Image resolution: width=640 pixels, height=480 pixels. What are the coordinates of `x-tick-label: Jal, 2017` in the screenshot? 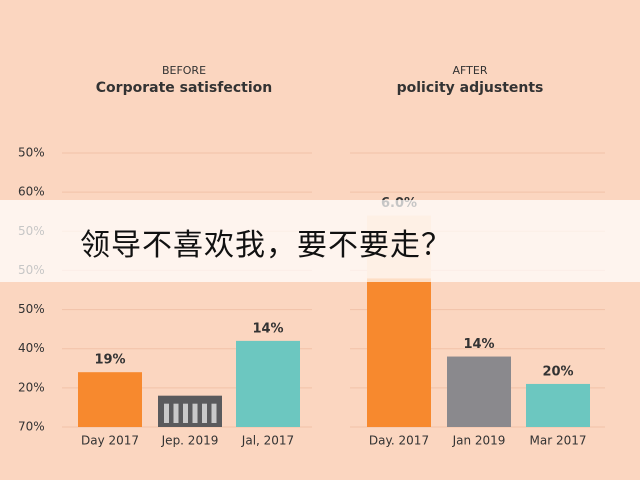 It's located at (267, 441).